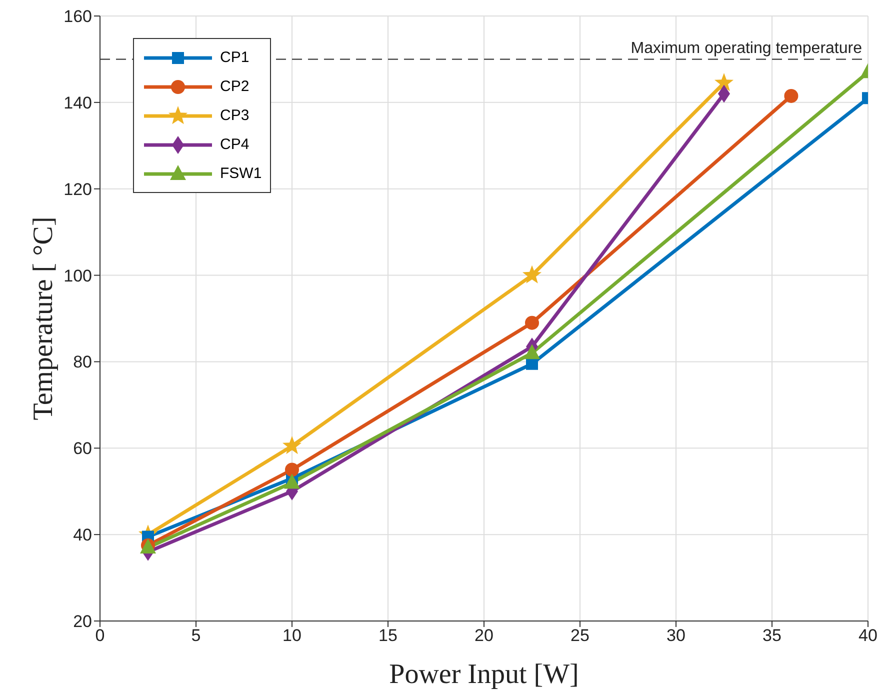 The width and height of the screenshot is (880, 695). I want to click on legend-label: CP2, so click(235, 86).